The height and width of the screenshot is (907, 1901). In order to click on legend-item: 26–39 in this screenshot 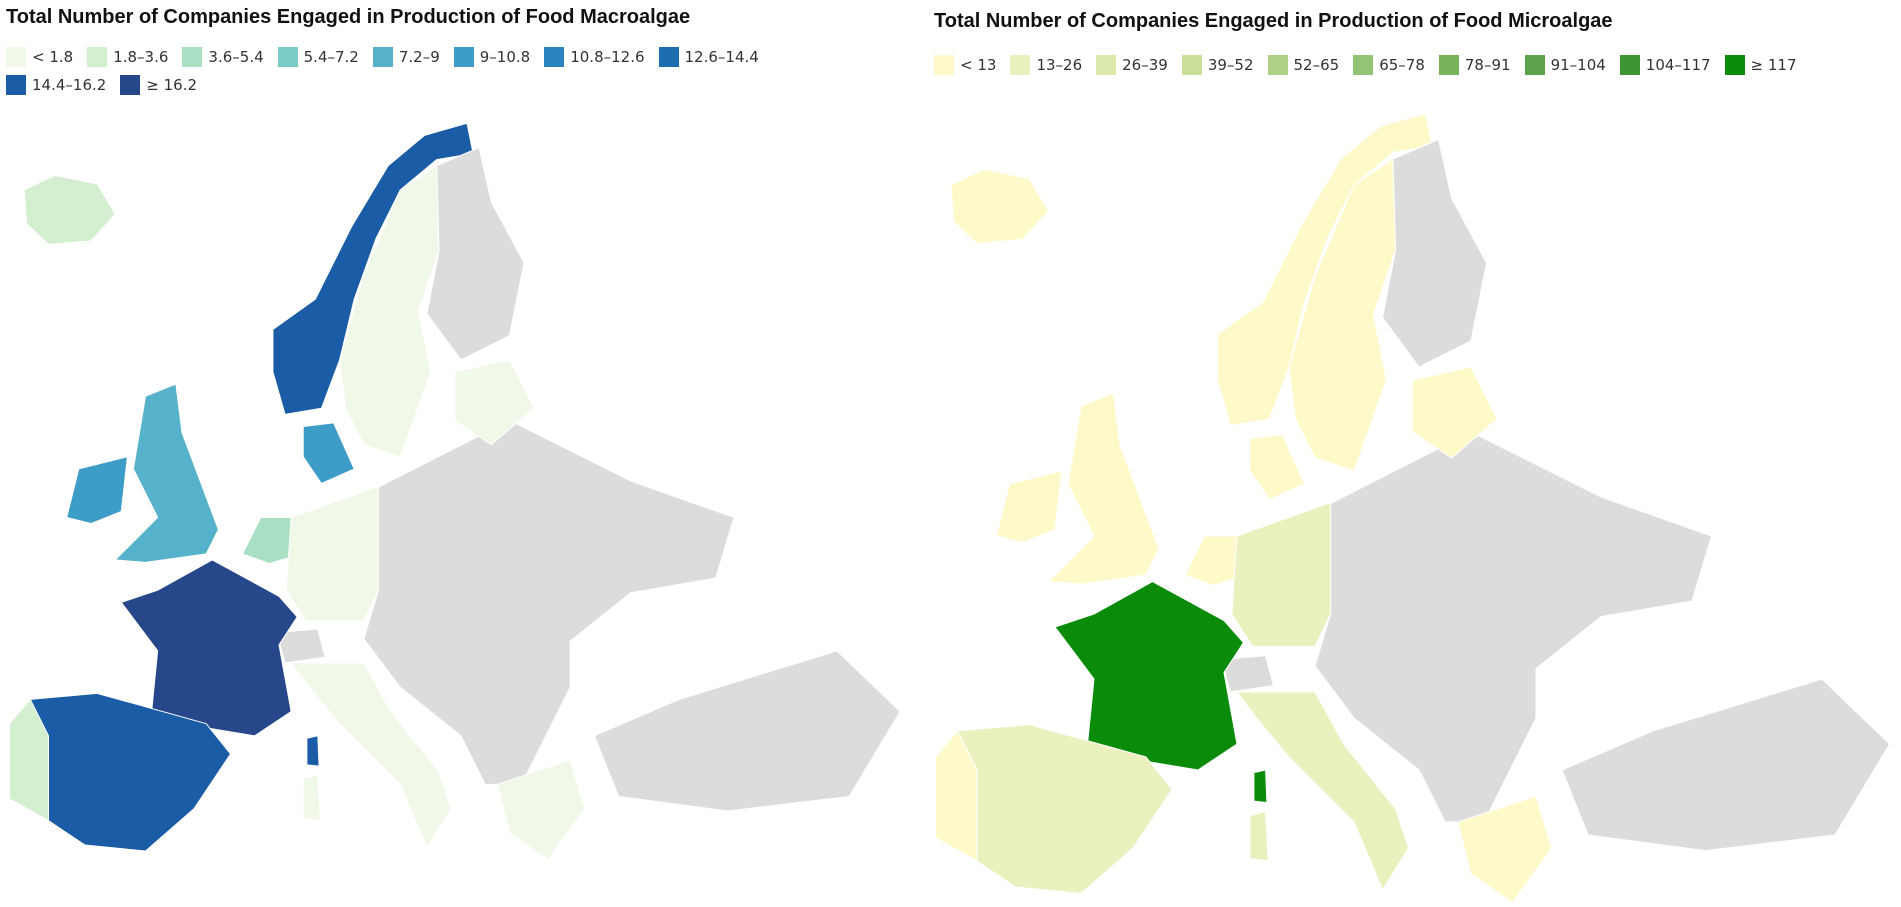, I will do `click(1132, 65)`.